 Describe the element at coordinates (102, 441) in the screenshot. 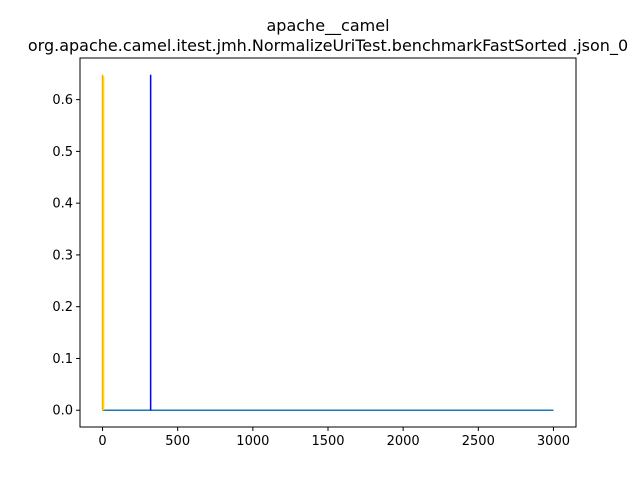

I see `x-tick-label: 0` at that location.